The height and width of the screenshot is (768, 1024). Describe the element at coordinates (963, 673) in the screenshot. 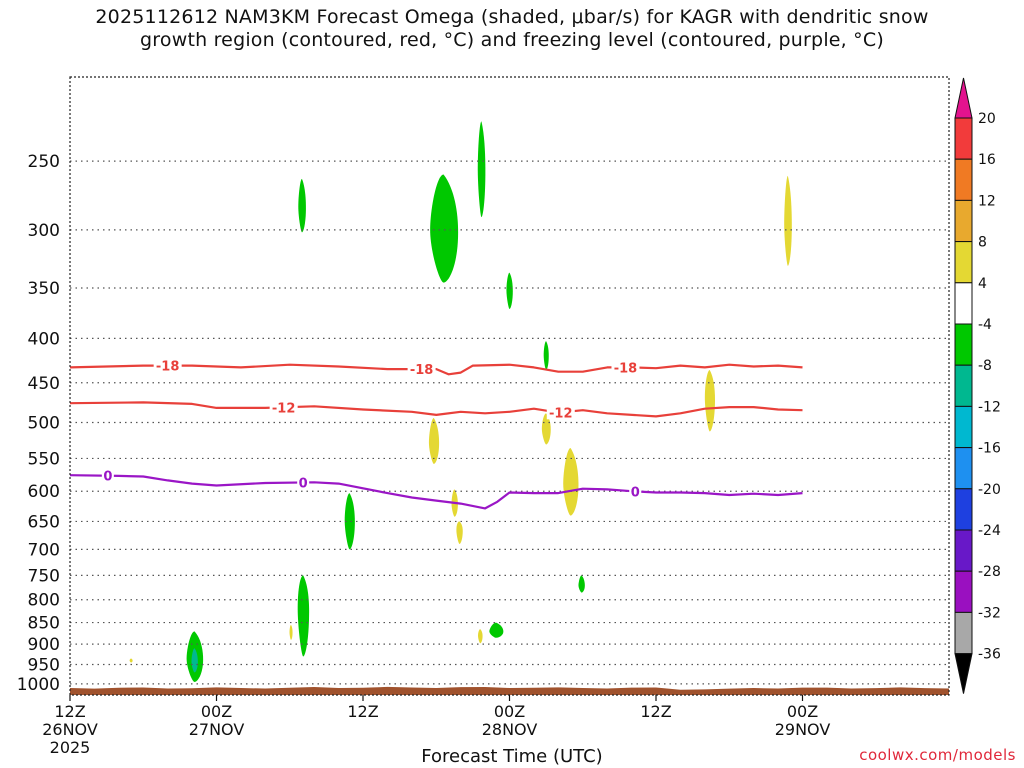

I see `colorbar-bottom-arrow` at that location.